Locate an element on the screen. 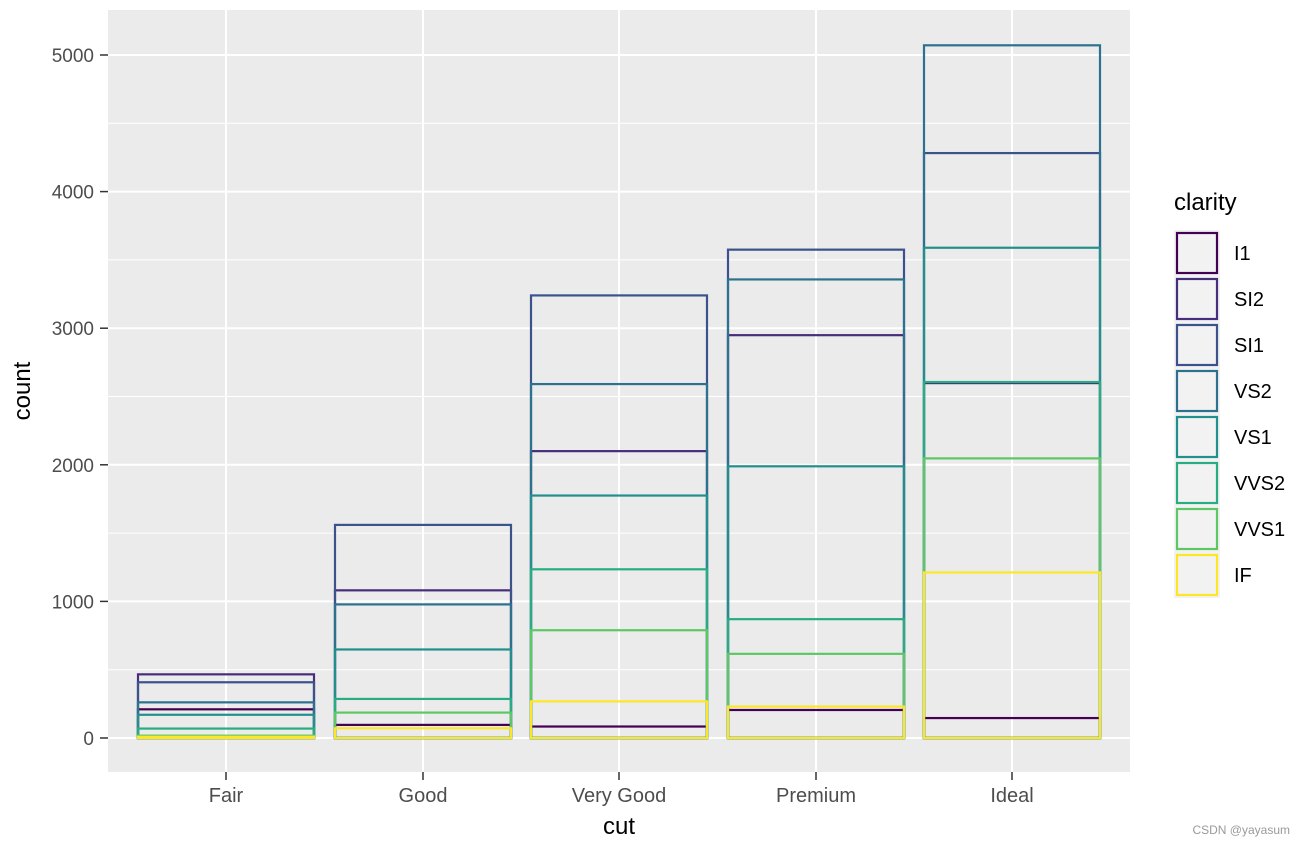 The image size is (1304, 846). legend-item-vvs1: VVS1 is located at coordinates (1229, 529).